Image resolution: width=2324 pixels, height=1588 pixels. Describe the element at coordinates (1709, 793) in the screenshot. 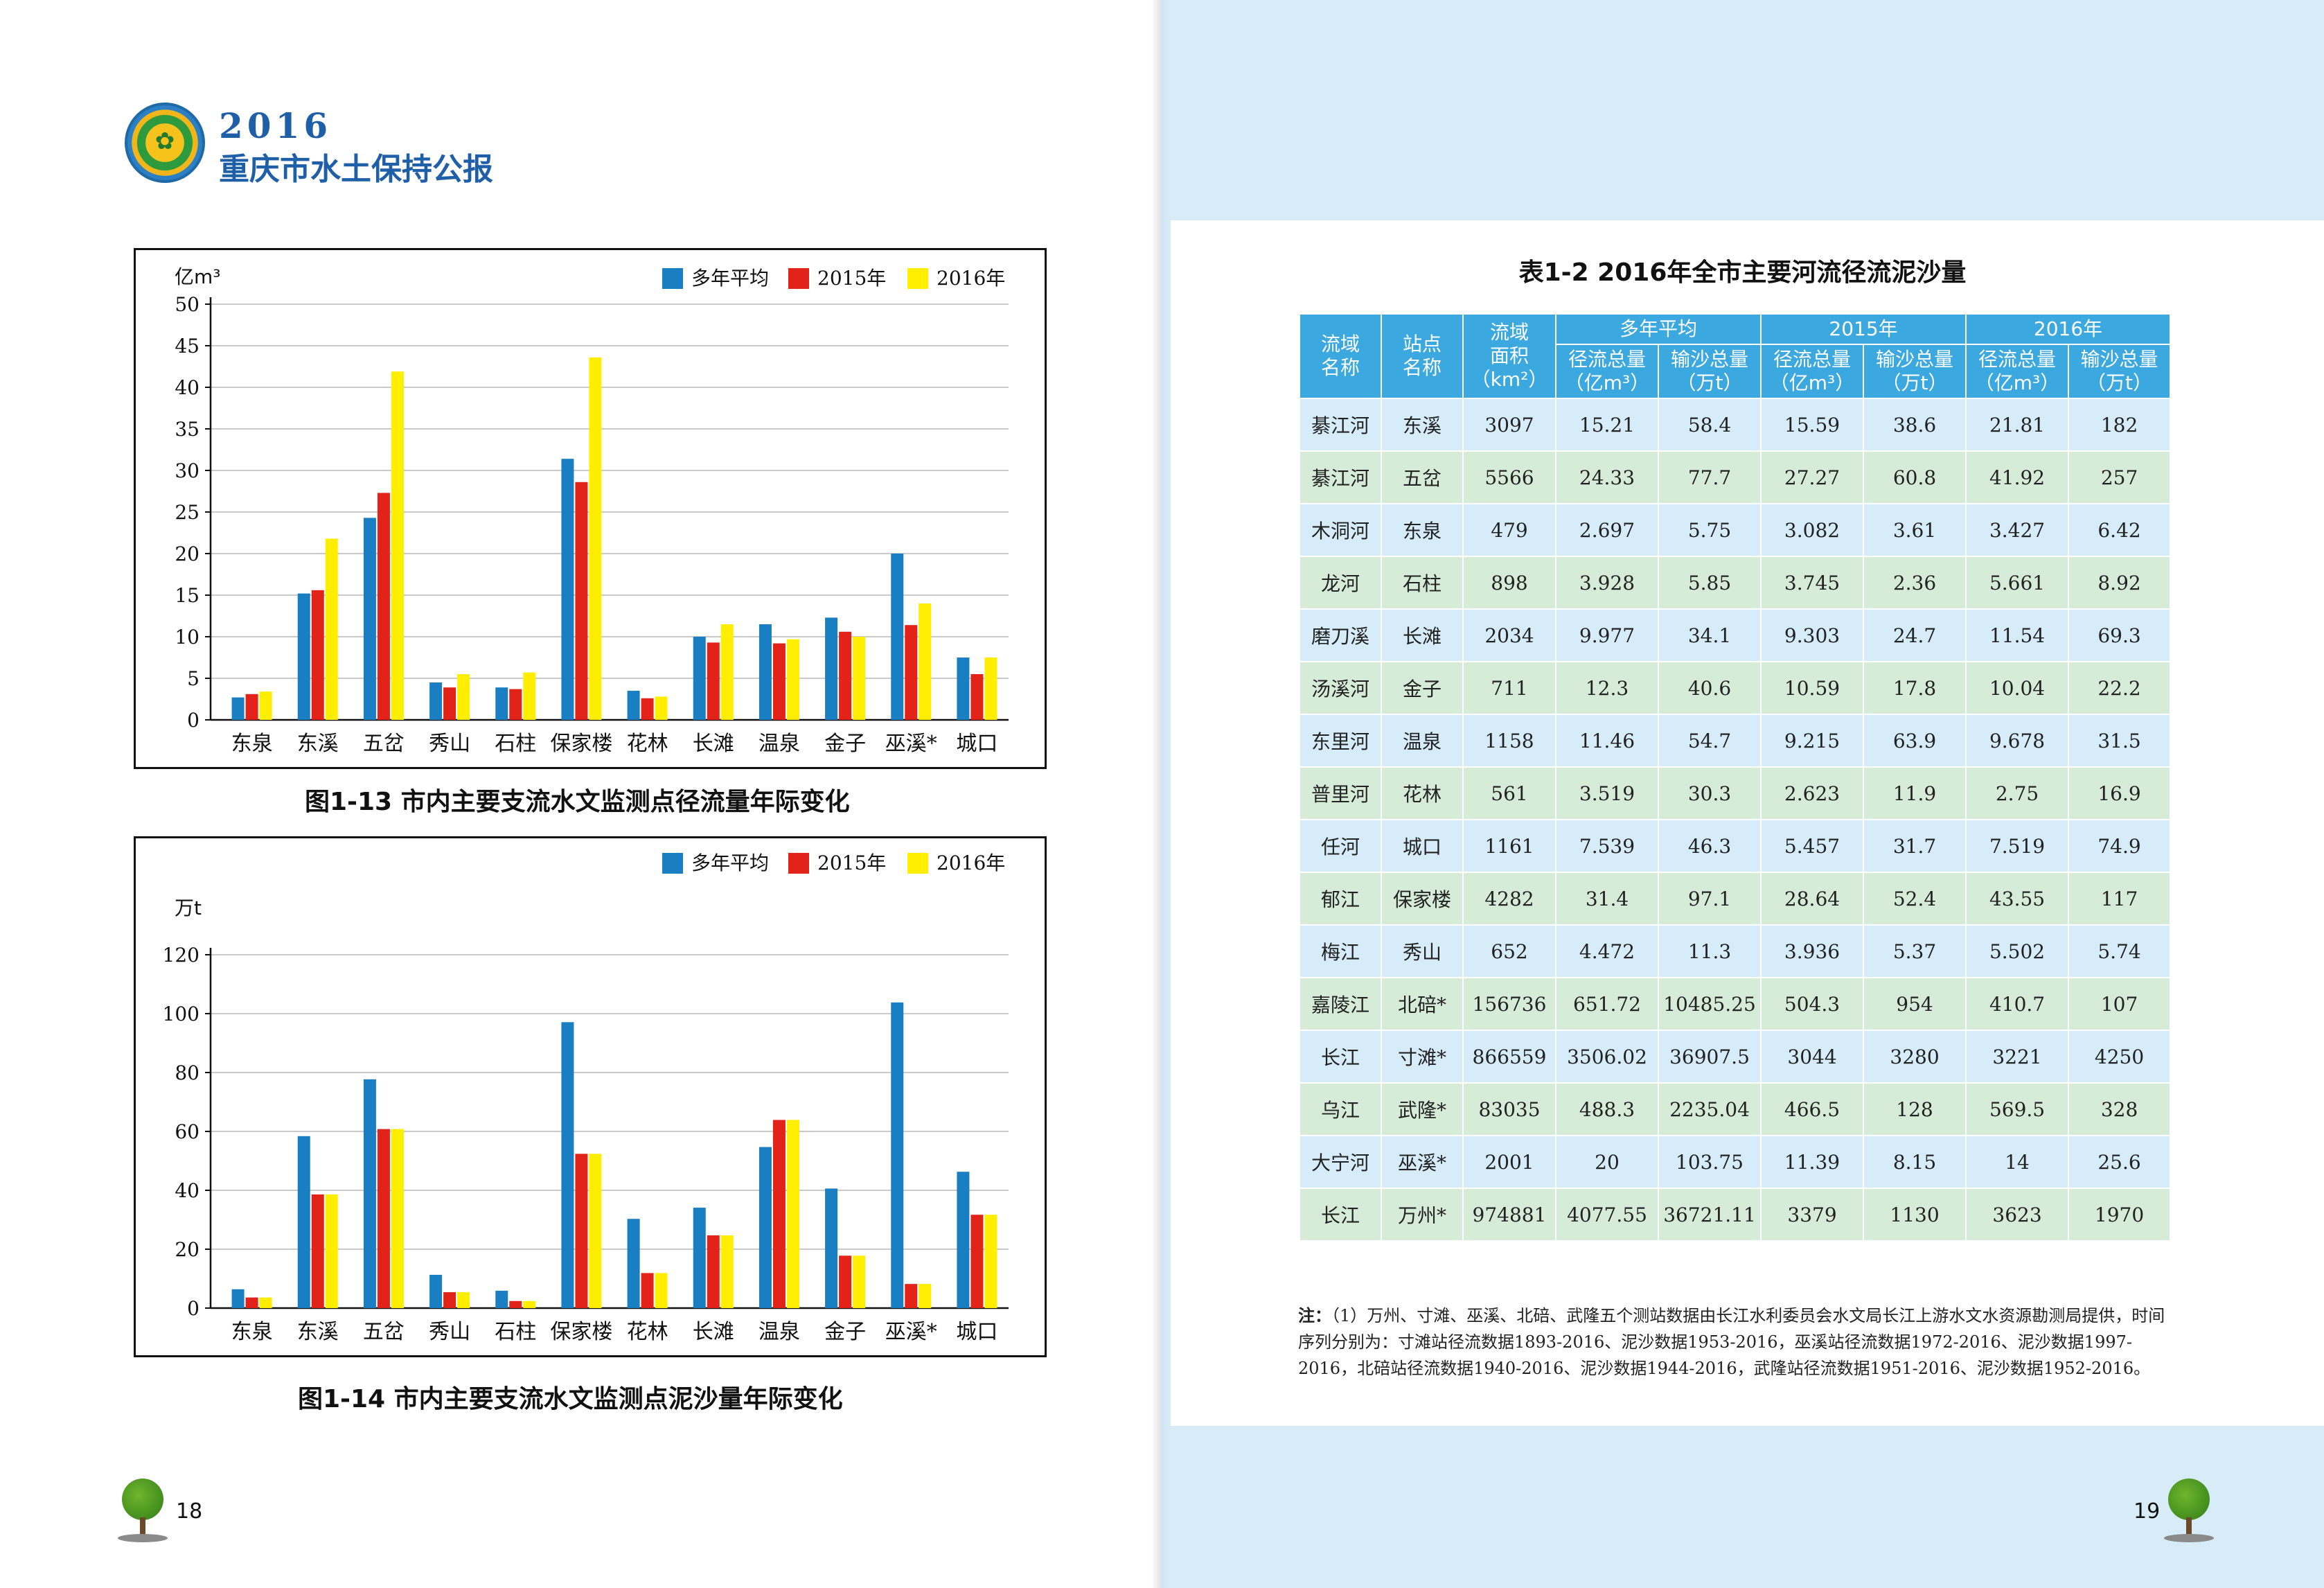

I see `table-cell: 30.3` at that location.